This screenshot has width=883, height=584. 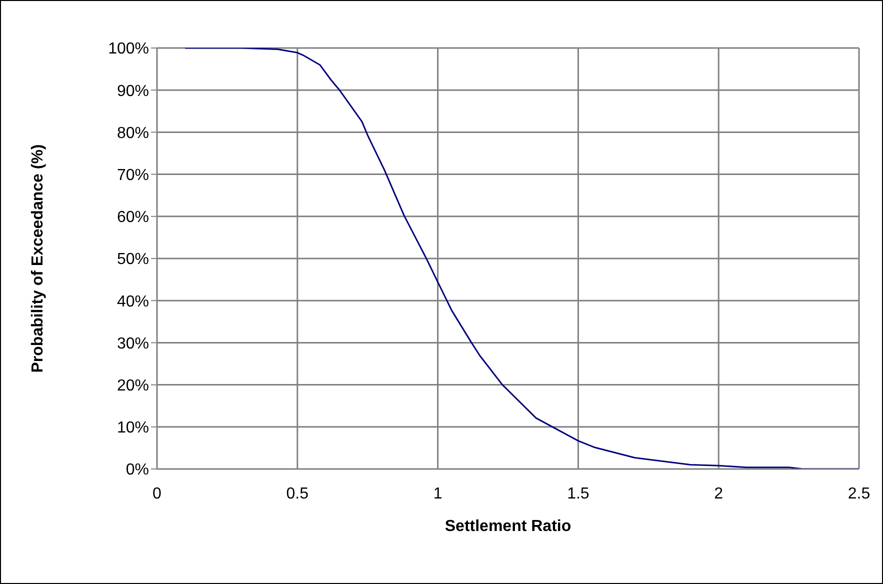 I want to click on y-tick-label: 20%, so click(x=132, y=385).